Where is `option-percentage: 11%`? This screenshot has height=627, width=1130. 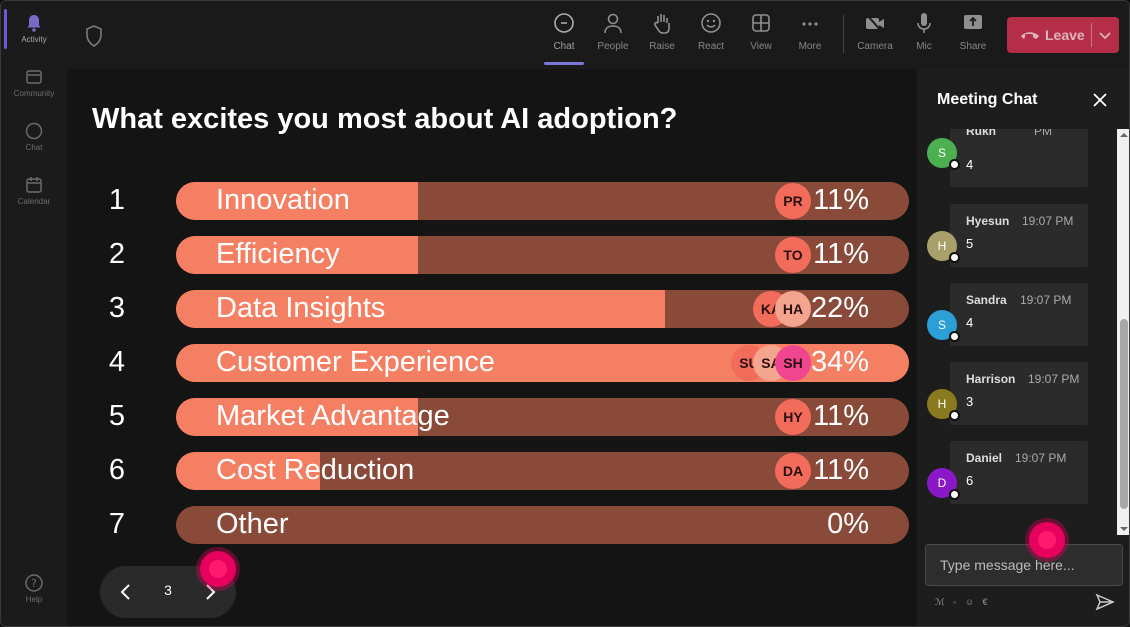 option-percentage: 11% is located at coordinates (841, 470).